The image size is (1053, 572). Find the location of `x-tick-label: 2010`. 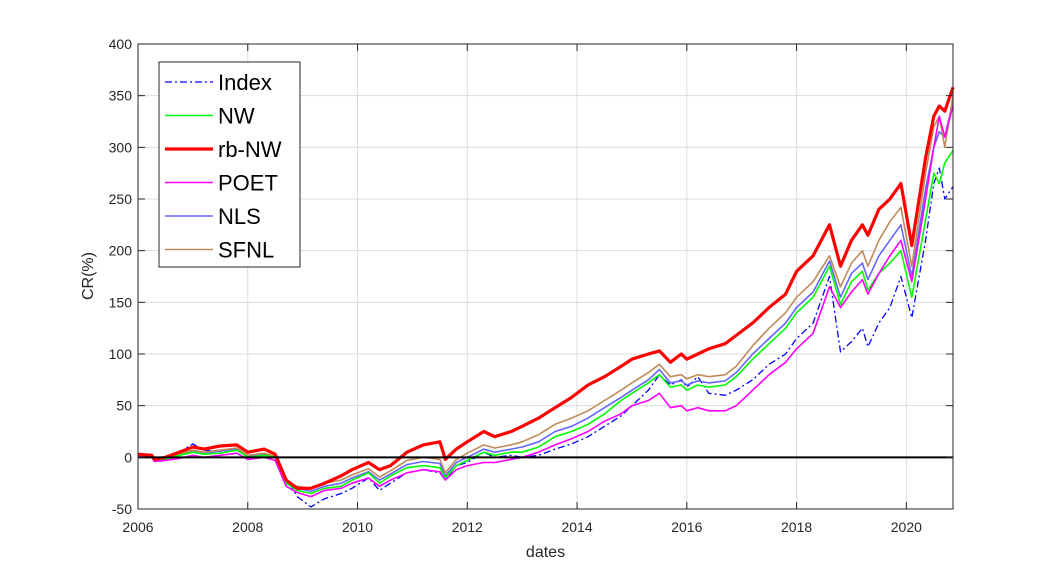

x-tick-label: 2010 is located at coordinates (357, 527).